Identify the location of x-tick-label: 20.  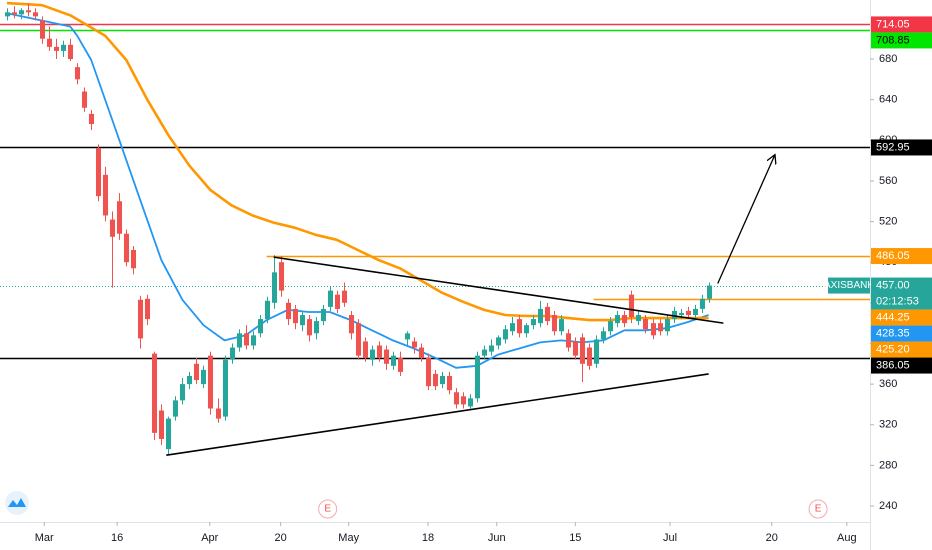
(772, 538).